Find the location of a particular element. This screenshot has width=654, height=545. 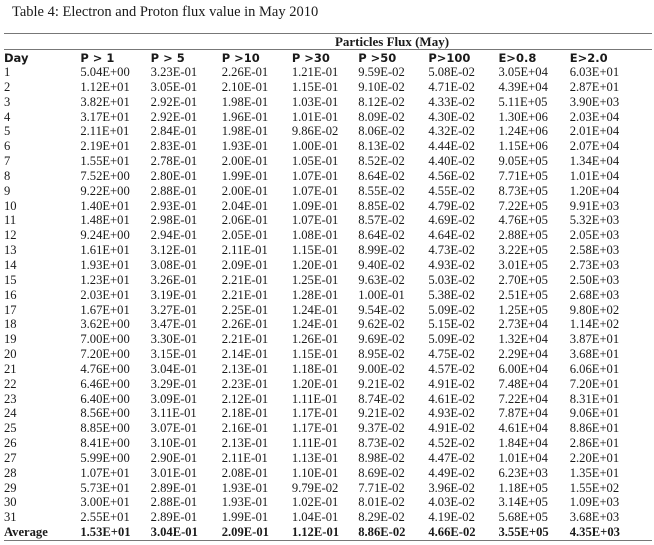

group-rule is located at coordinates (328, 49).